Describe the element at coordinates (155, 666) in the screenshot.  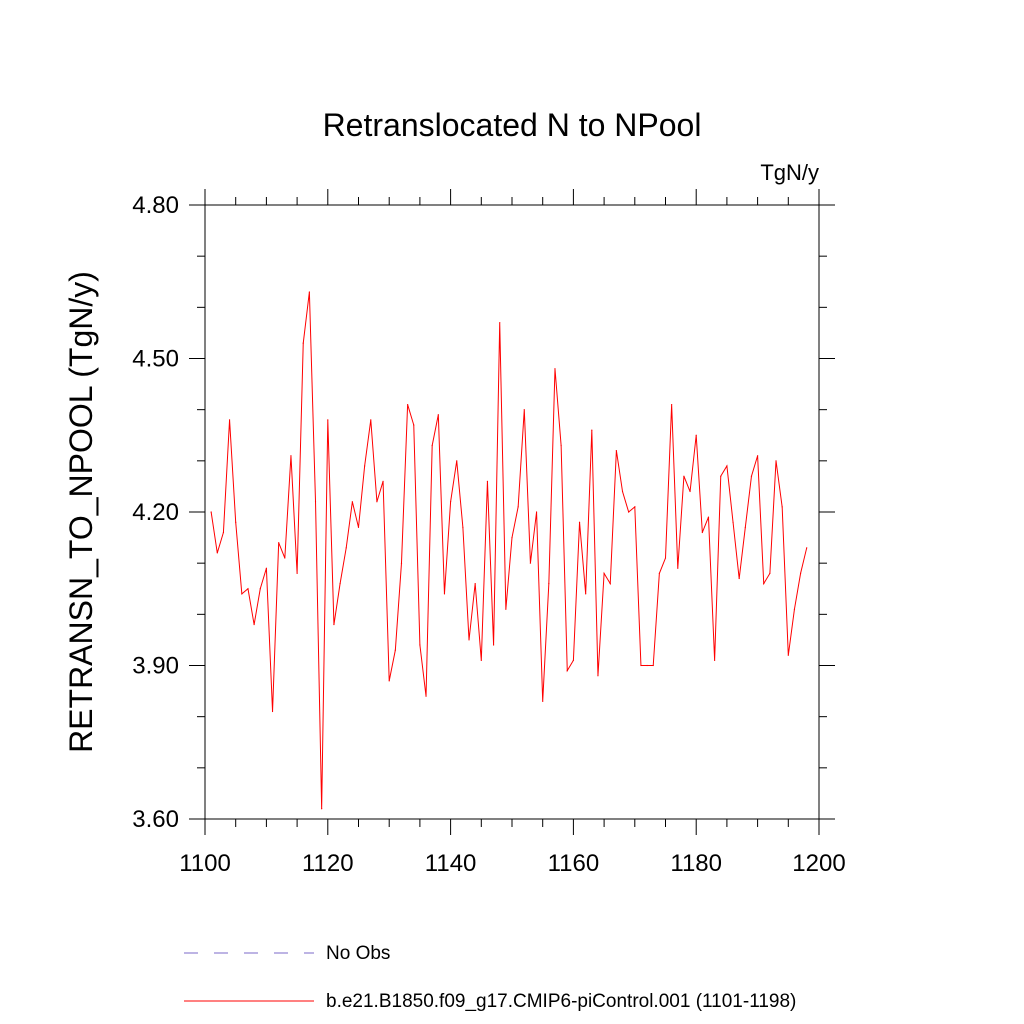
I see `y-tick-label: 3.90` at that location.